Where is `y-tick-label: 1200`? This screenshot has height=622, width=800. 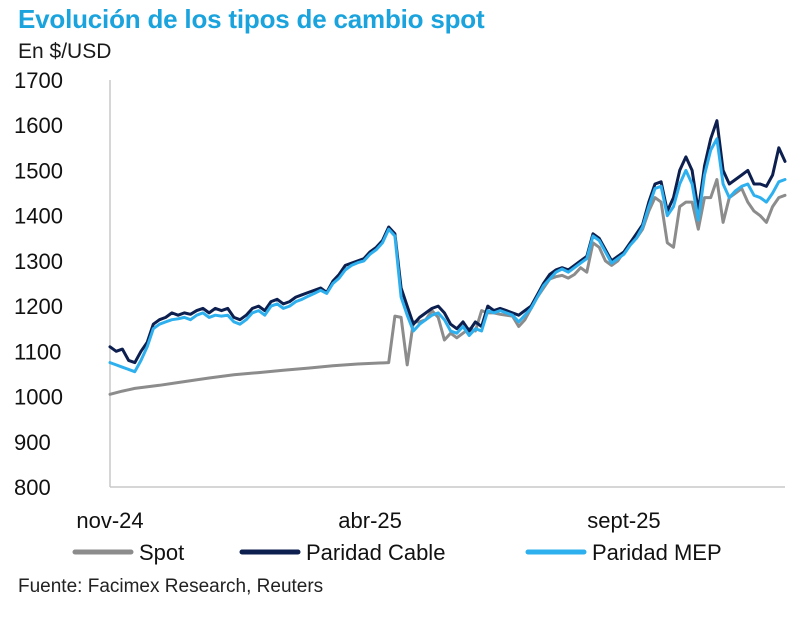 y-tick-label: 1200 is located at coordinates (38, 306).